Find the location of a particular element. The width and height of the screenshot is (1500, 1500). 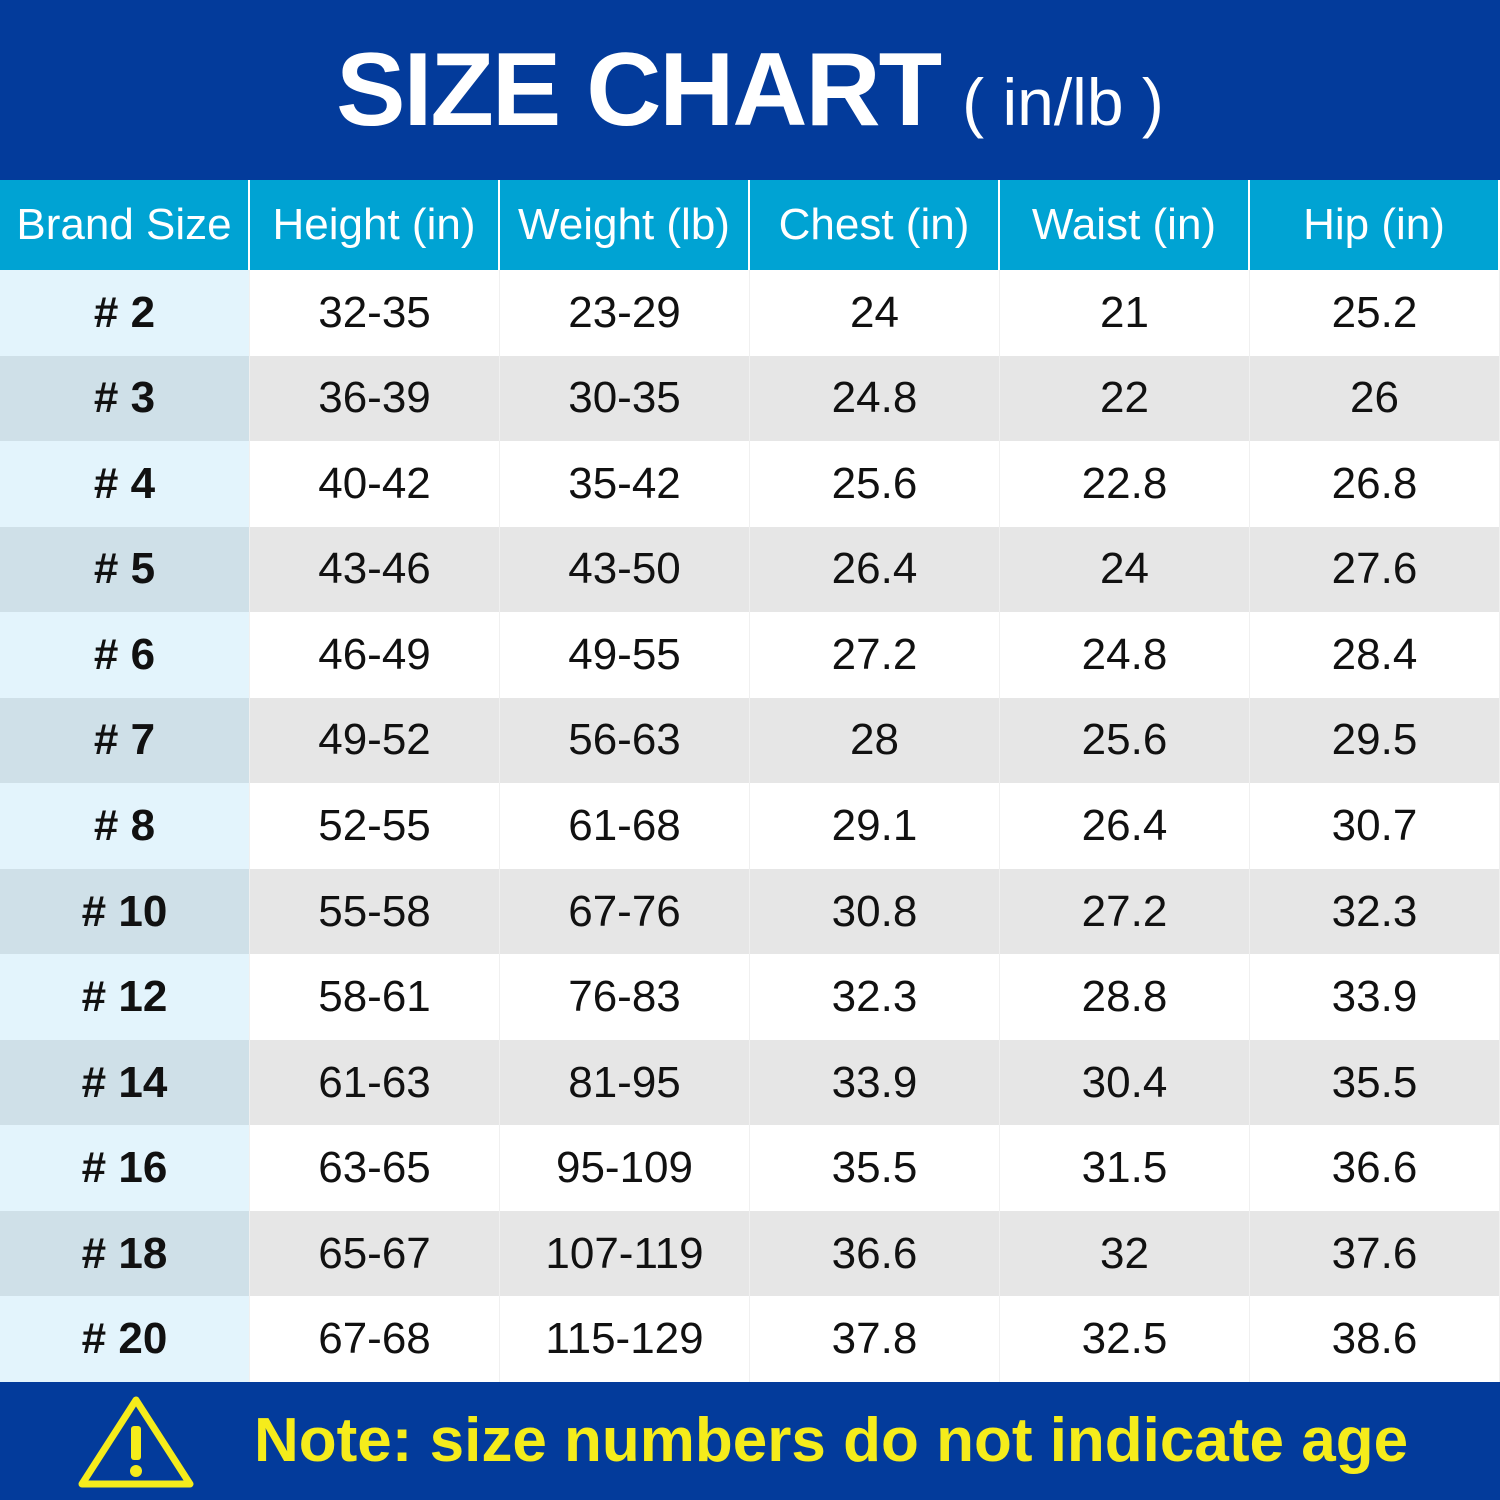

table-cell: 61-63 is located at coordinates (375, 1082).